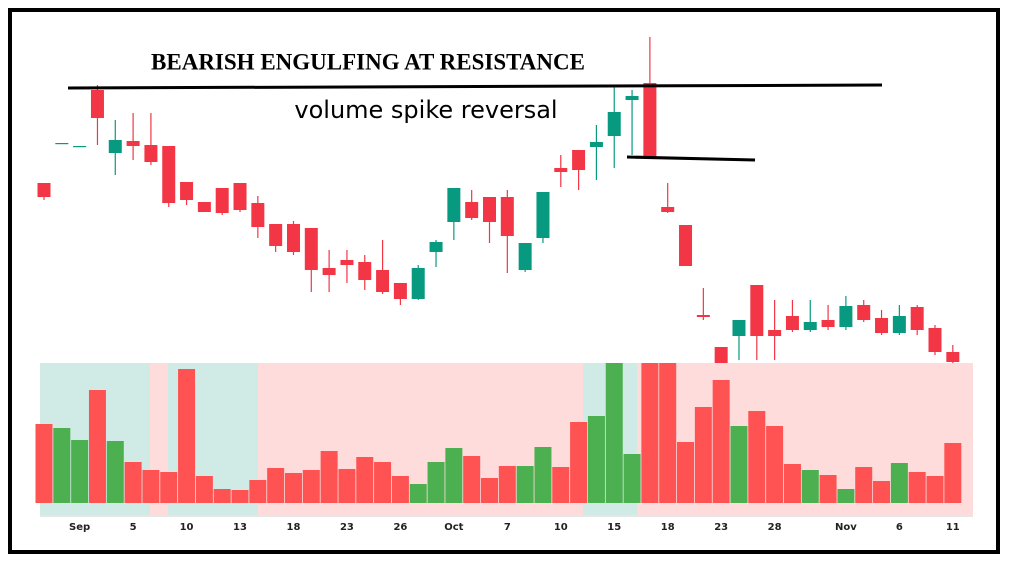  Describe the element at coordinates (79, 527) in the screenshot. I see `x-tick-label: Sep` at that location.